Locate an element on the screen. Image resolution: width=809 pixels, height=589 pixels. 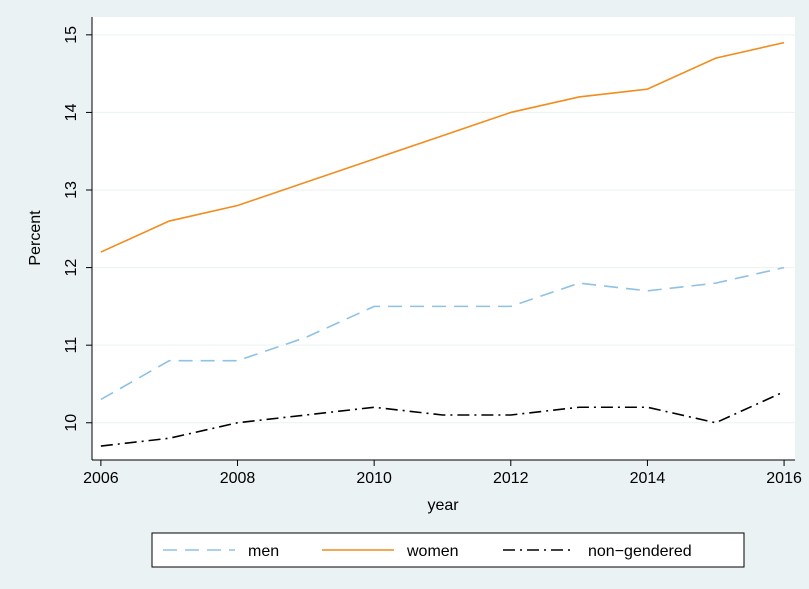
y-tick-label: 14 is located at coordinates (71, 112).